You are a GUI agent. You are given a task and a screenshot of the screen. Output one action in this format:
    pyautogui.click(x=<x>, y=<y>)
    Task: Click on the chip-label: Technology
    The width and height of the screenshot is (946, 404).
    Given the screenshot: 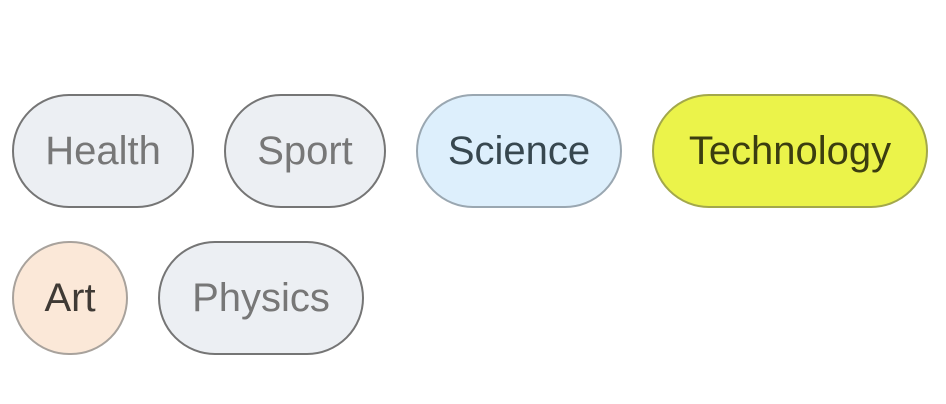 What is the action you would take?
    pyautogui.click(x=790, y=151)
    